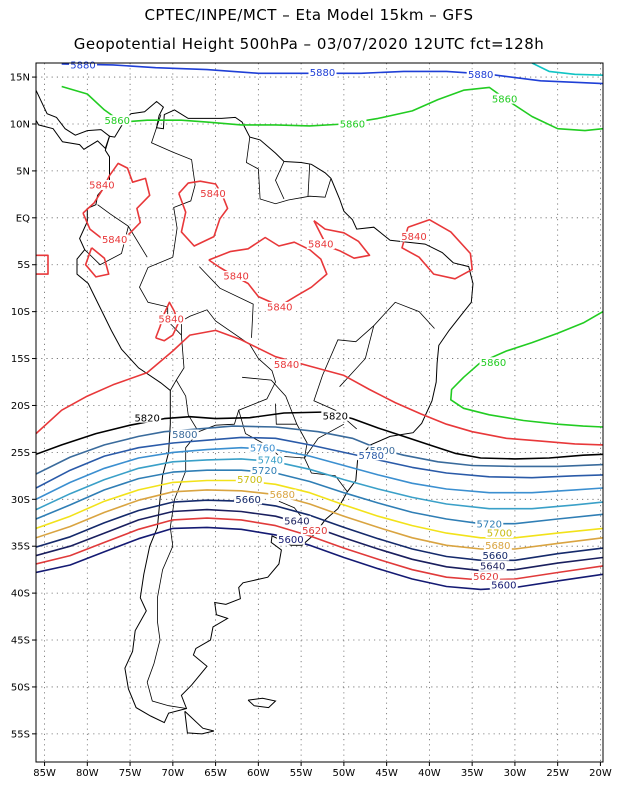  What do you see at coordinates (20, 406) in the screenshot?
I see `lat-tick-label: 20S` at bounding box center [20, 406].